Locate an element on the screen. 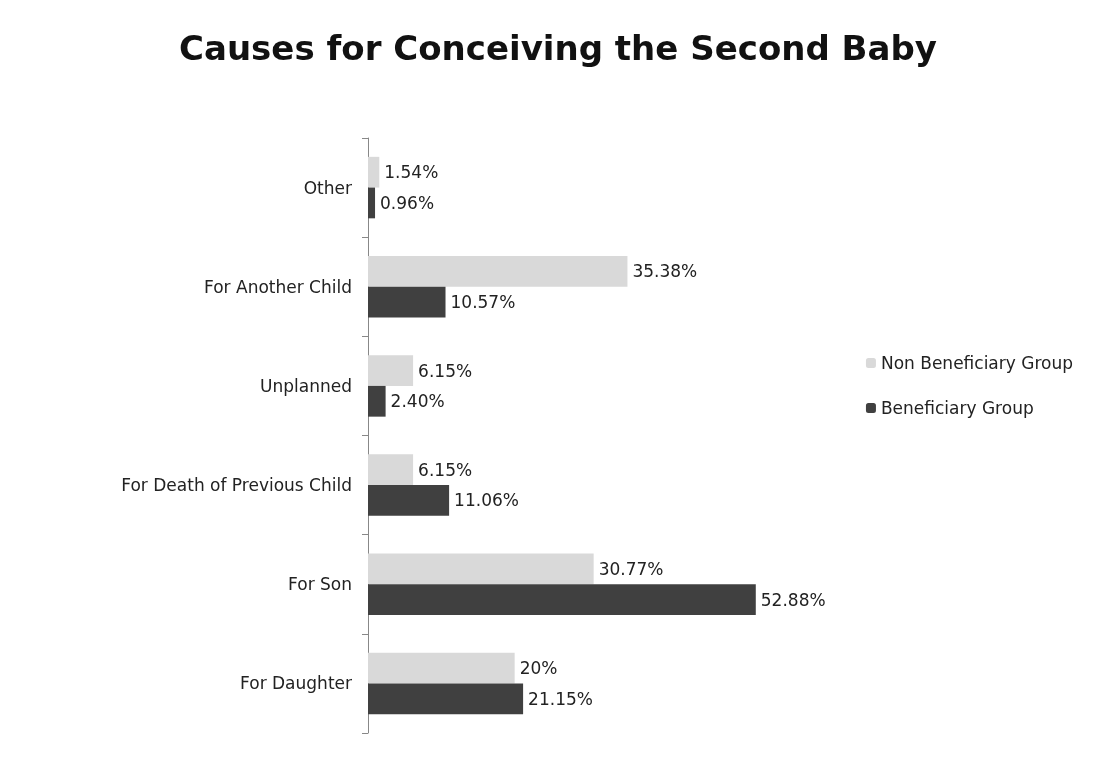 The width and height of the screenshot is (1119, 775). y-tick-label: Other is located at coordinates (327, 187).